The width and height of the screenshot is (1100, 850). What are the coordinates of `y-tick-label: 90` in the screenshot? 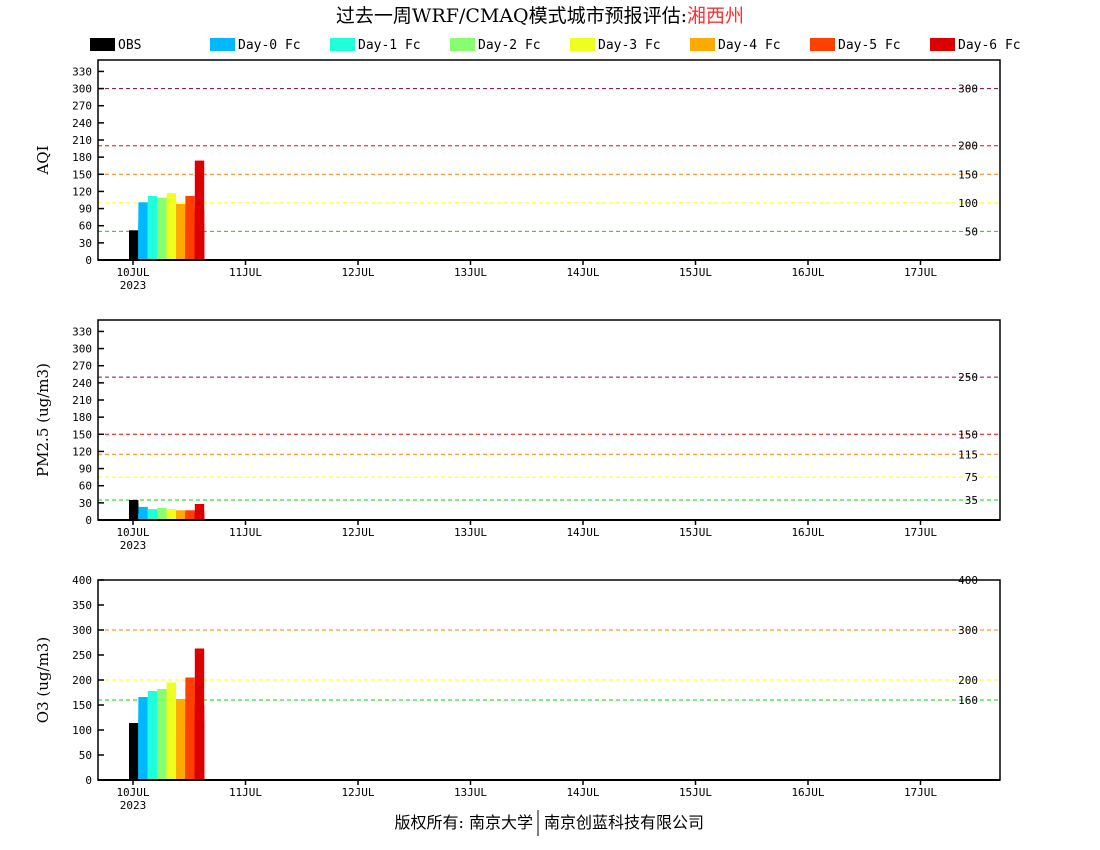 It's located at (85, 469).